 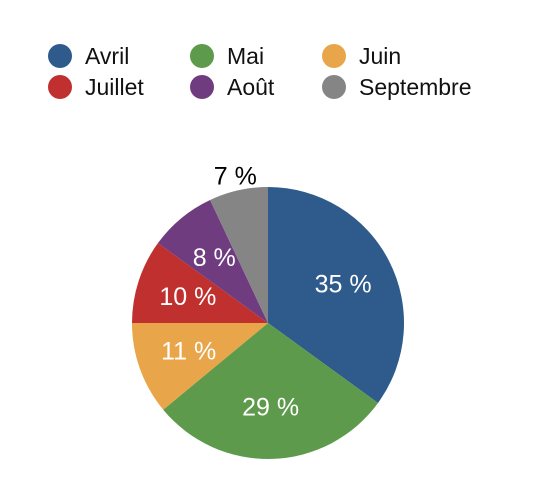 What do you see at coordinates (270, 71) in the screenshot?
I see `chart-legend: Avril Mai Juin Juillet Août Septembre` at bounding box center [270, 71].